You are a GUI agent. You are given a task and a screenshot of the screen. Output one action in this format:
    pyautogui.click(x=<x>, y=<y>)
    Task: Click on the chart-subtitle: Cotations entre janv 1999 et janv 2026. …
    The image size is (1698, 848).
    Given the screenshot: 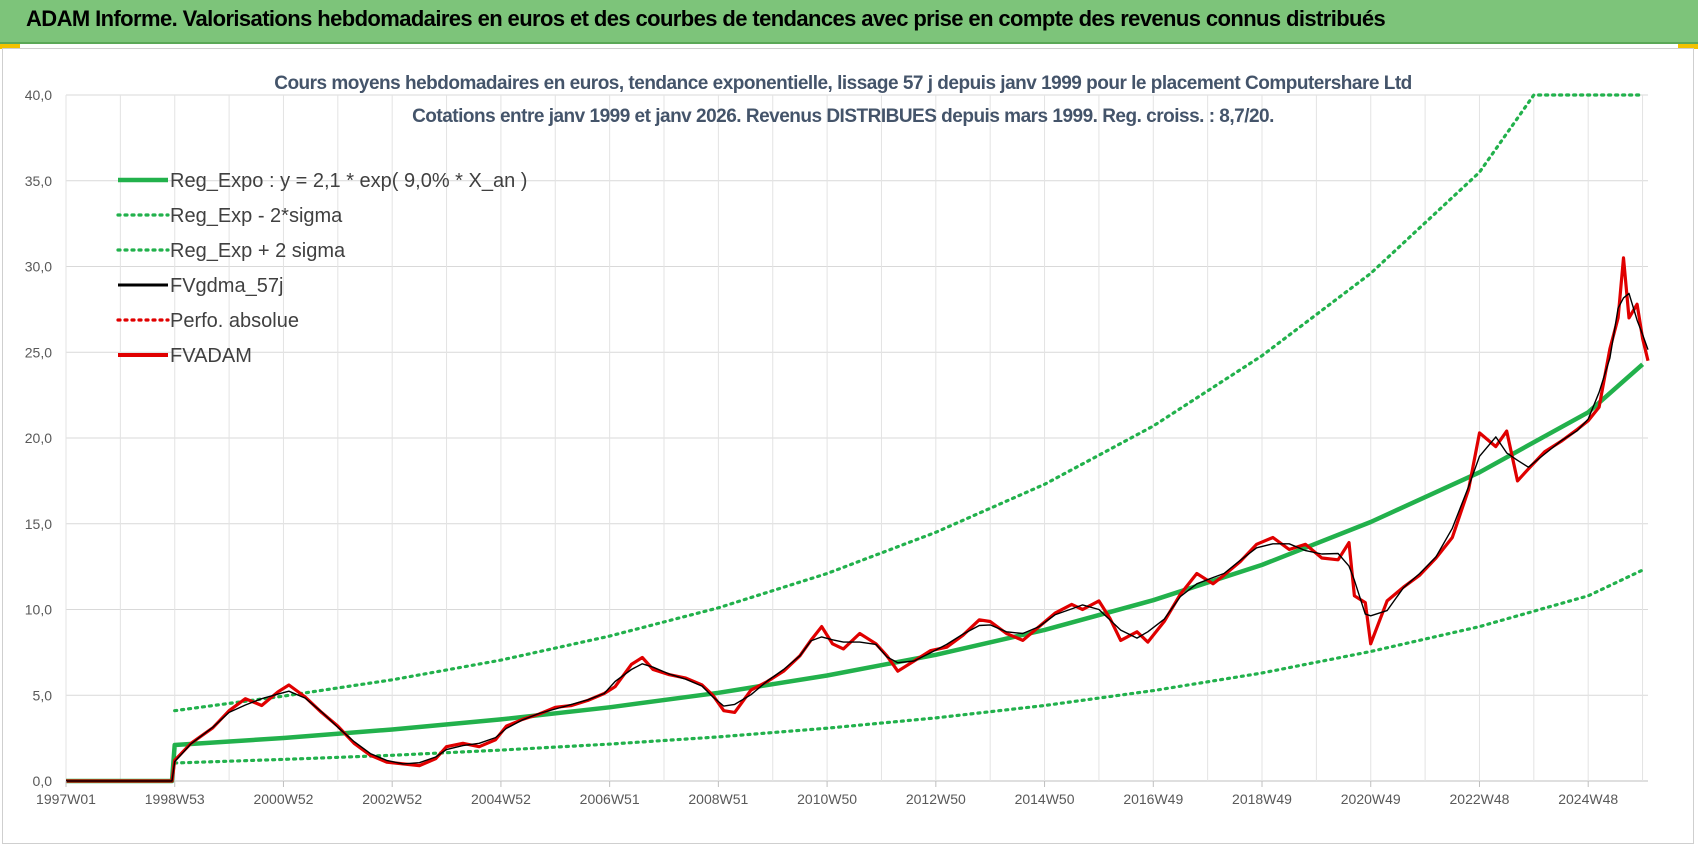 What is the action you would take?
    pyautogui.click(x=843, y=116)
    